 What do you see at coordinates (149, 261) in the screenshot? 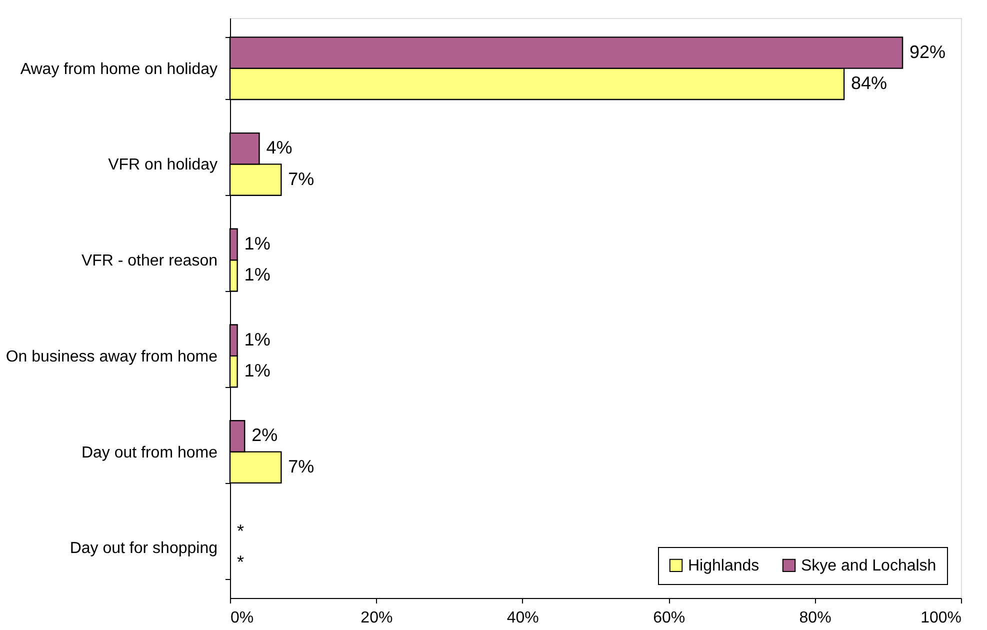
I see `y-tick-label: VFR - other reason` at bounding box center [149, 261].